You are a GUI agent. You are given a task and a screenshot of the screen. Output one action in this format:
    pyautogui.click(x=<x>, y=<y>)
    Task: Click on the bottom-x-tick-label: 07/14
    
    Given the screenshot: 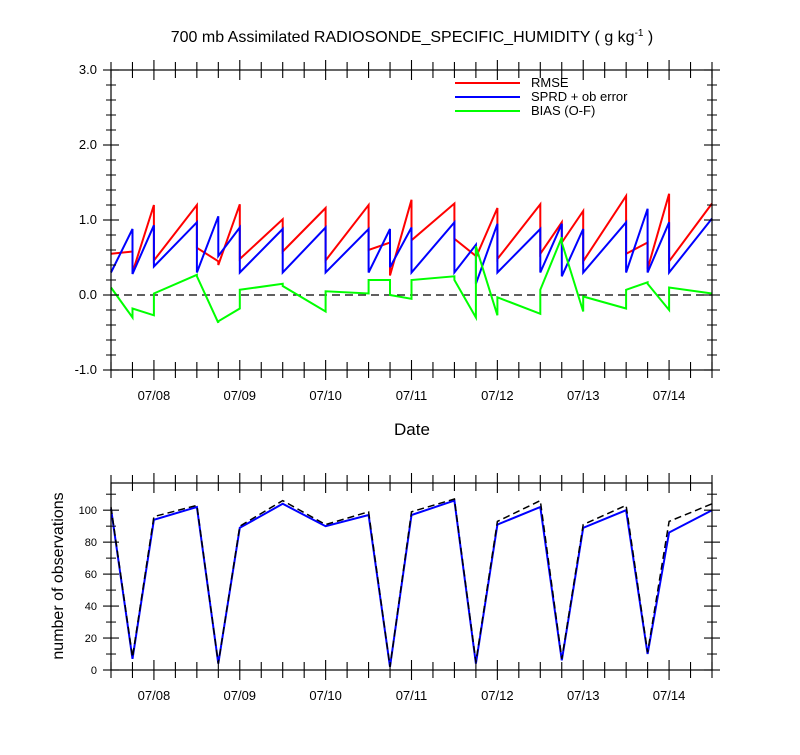 What is the action you would take?
    pyautogui.click(x=669, y=695)
    